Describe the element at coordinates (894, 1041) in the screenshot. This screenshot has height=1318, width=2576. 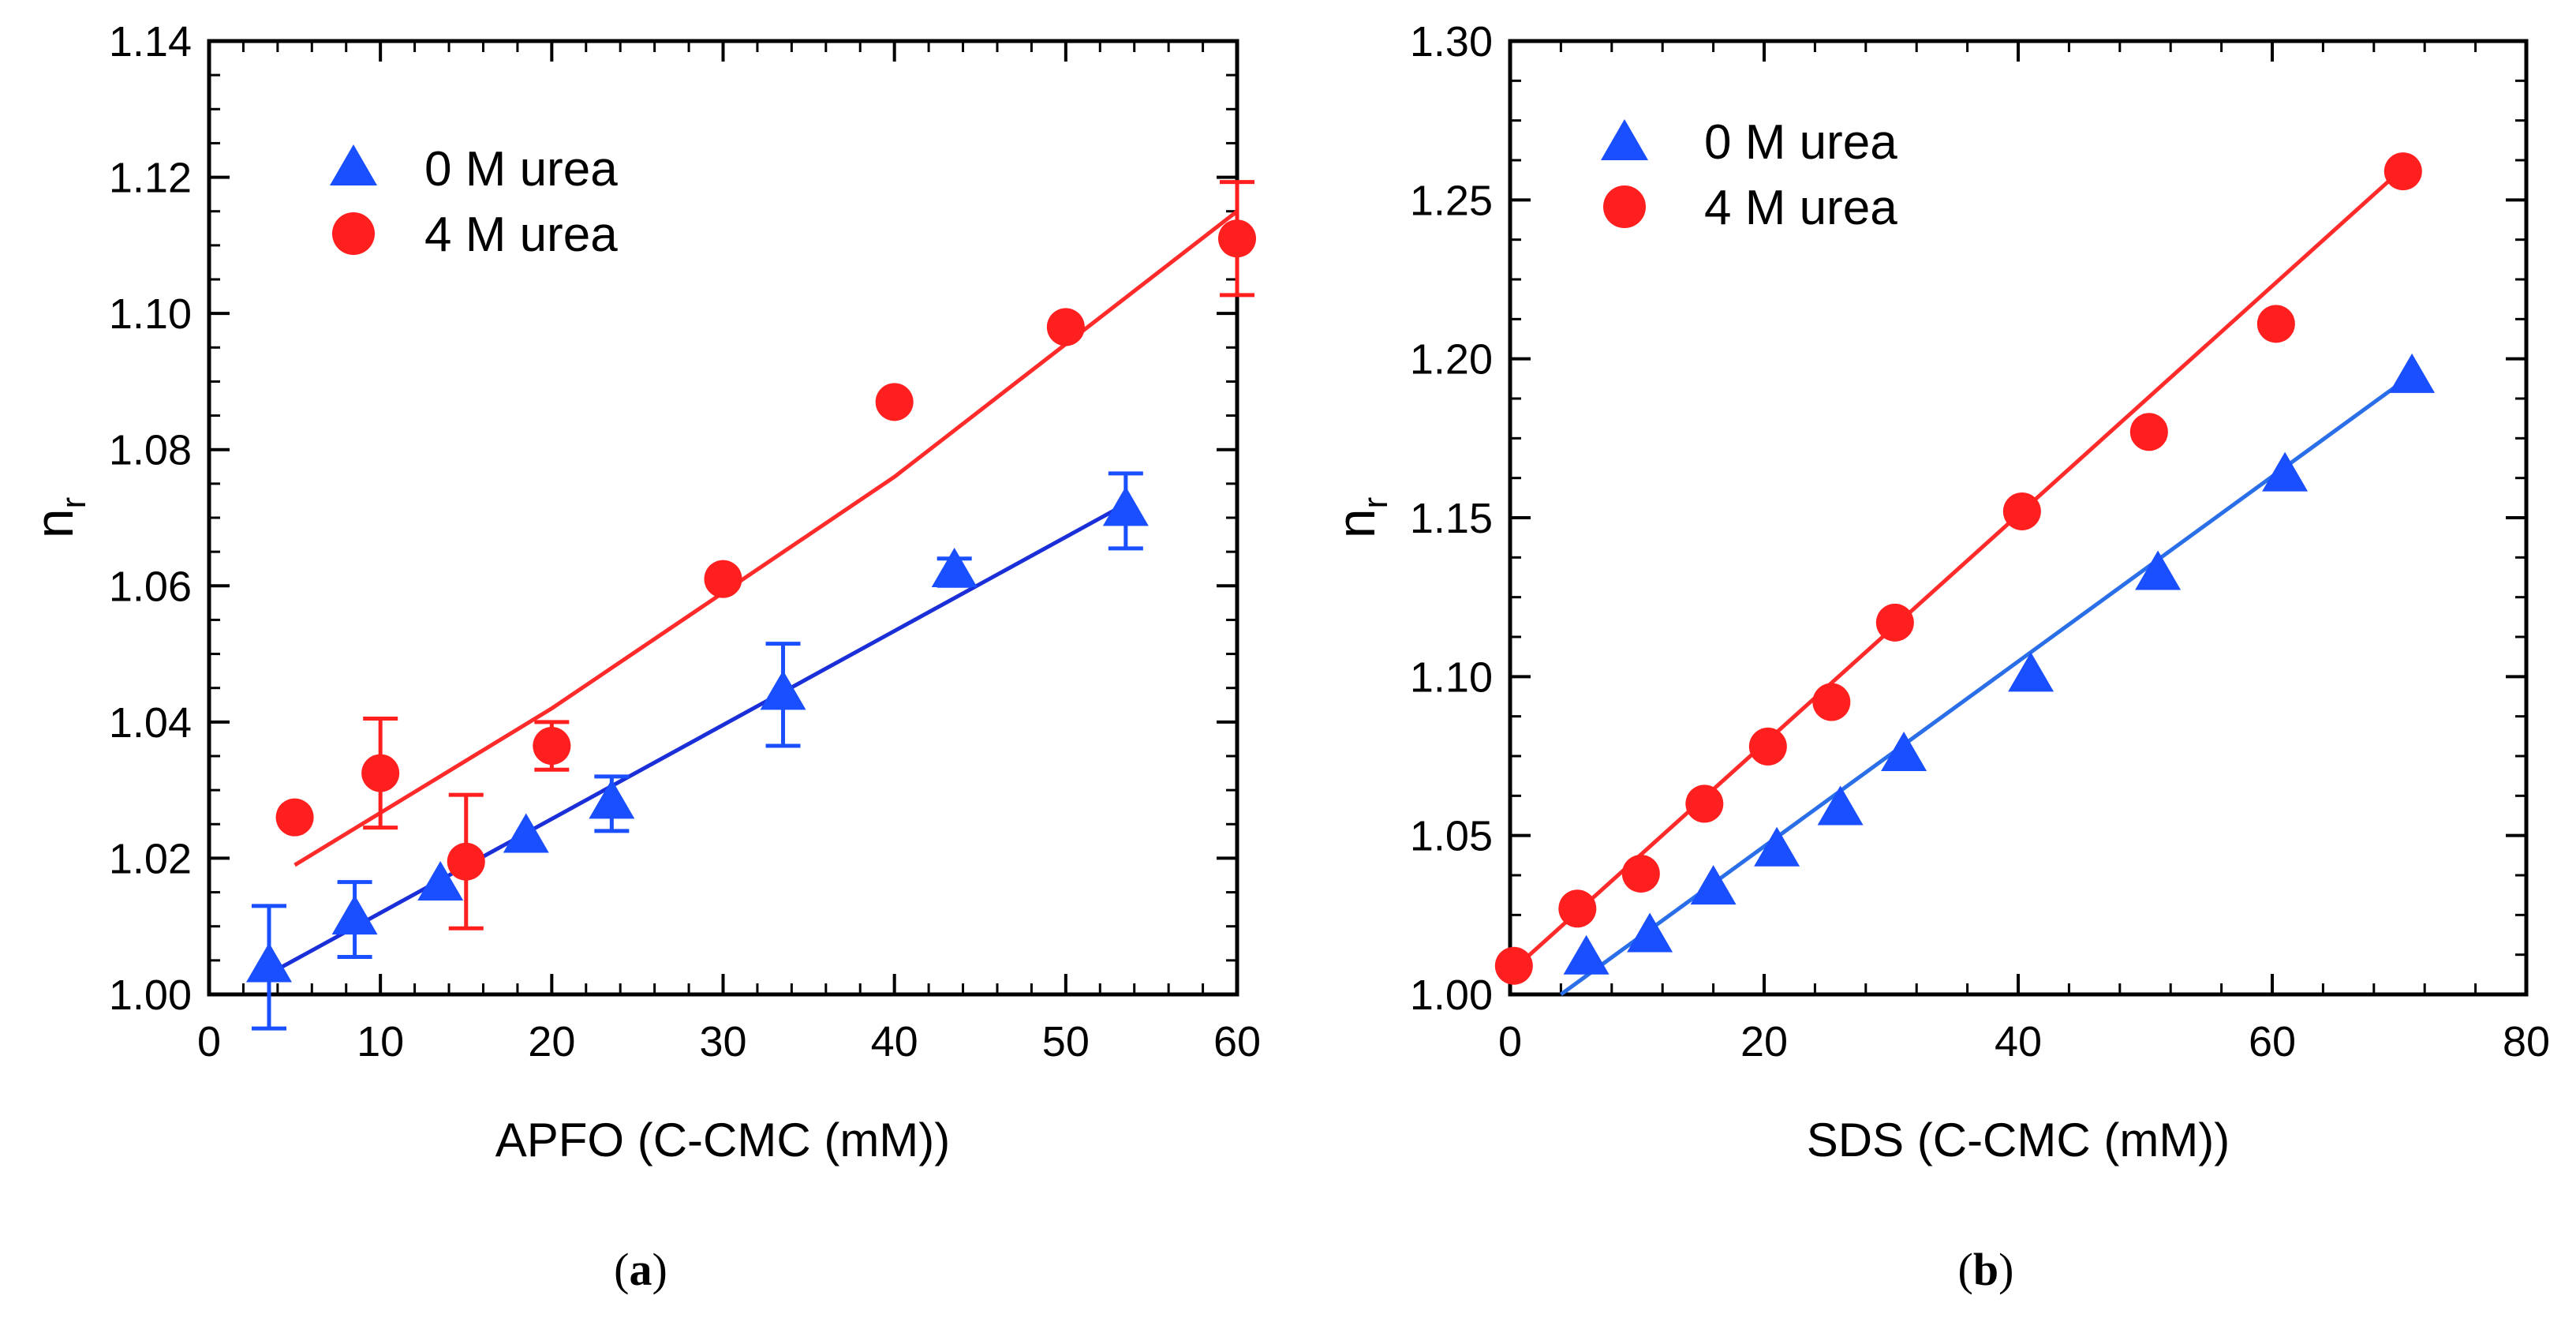
I see `x-tick-label-a: 40` at that location.